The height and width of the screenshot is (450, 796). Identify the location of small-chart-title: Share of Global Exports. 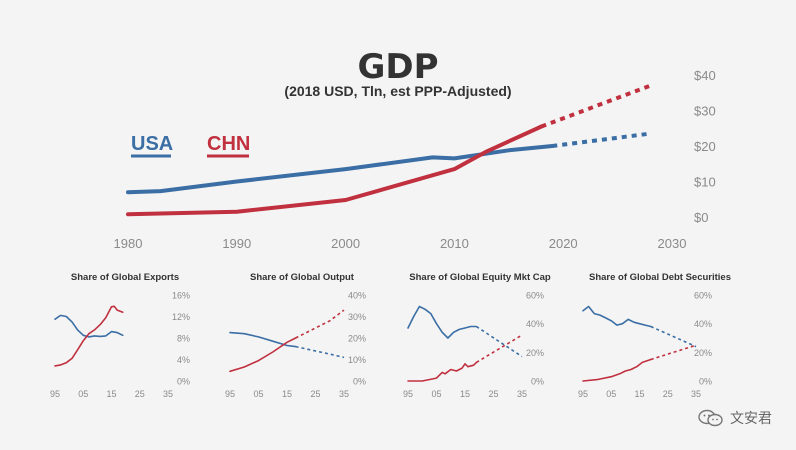
(125, 277).